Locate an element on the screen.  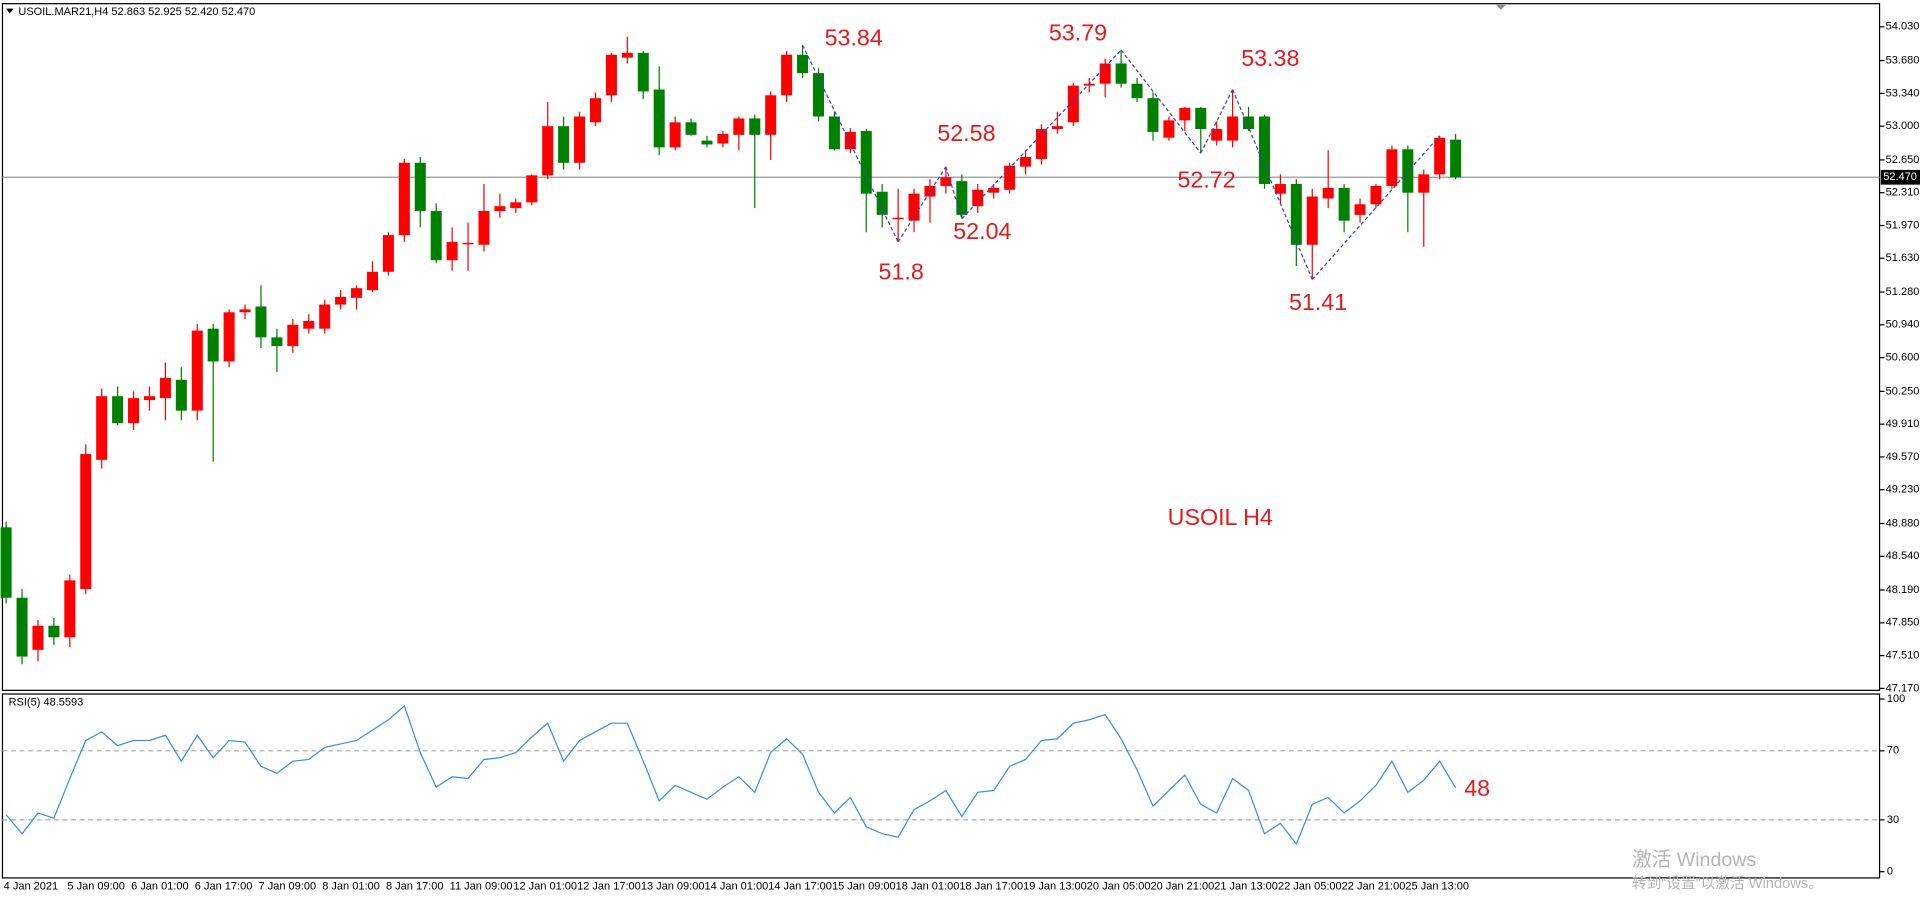
swing-label: 52.72 is located at coordinates (1206, 180).